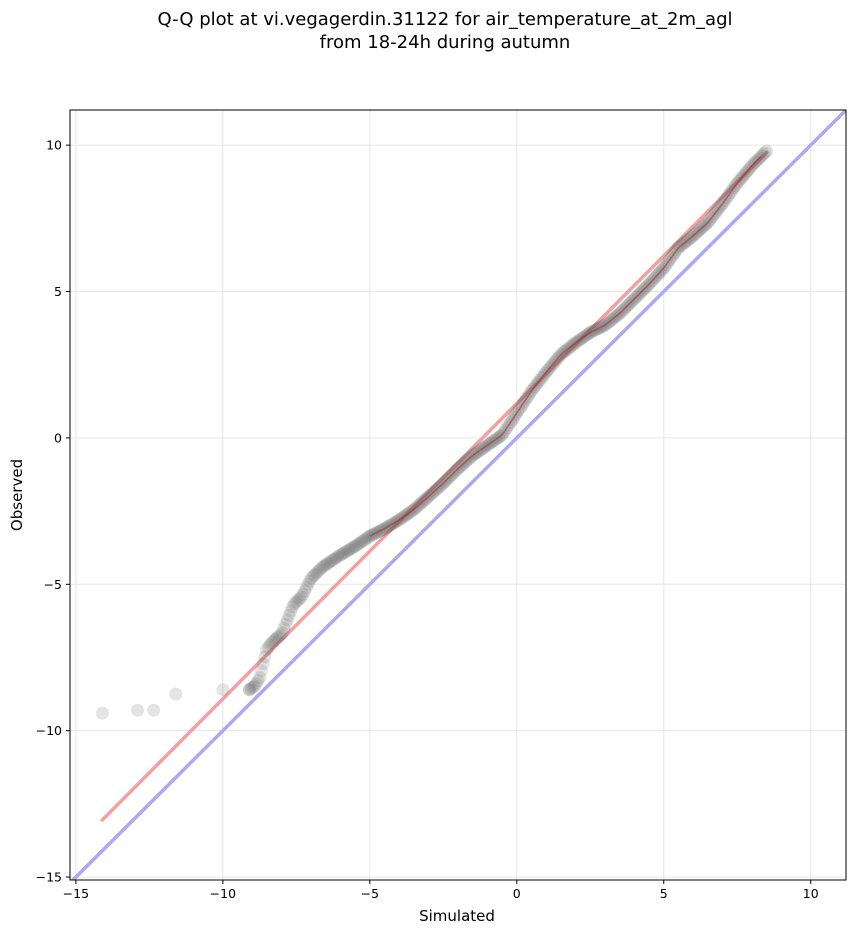 The width and height of the screenshot is (854, 934). I want to click on x-tick-label: −10, so click(223, 893).